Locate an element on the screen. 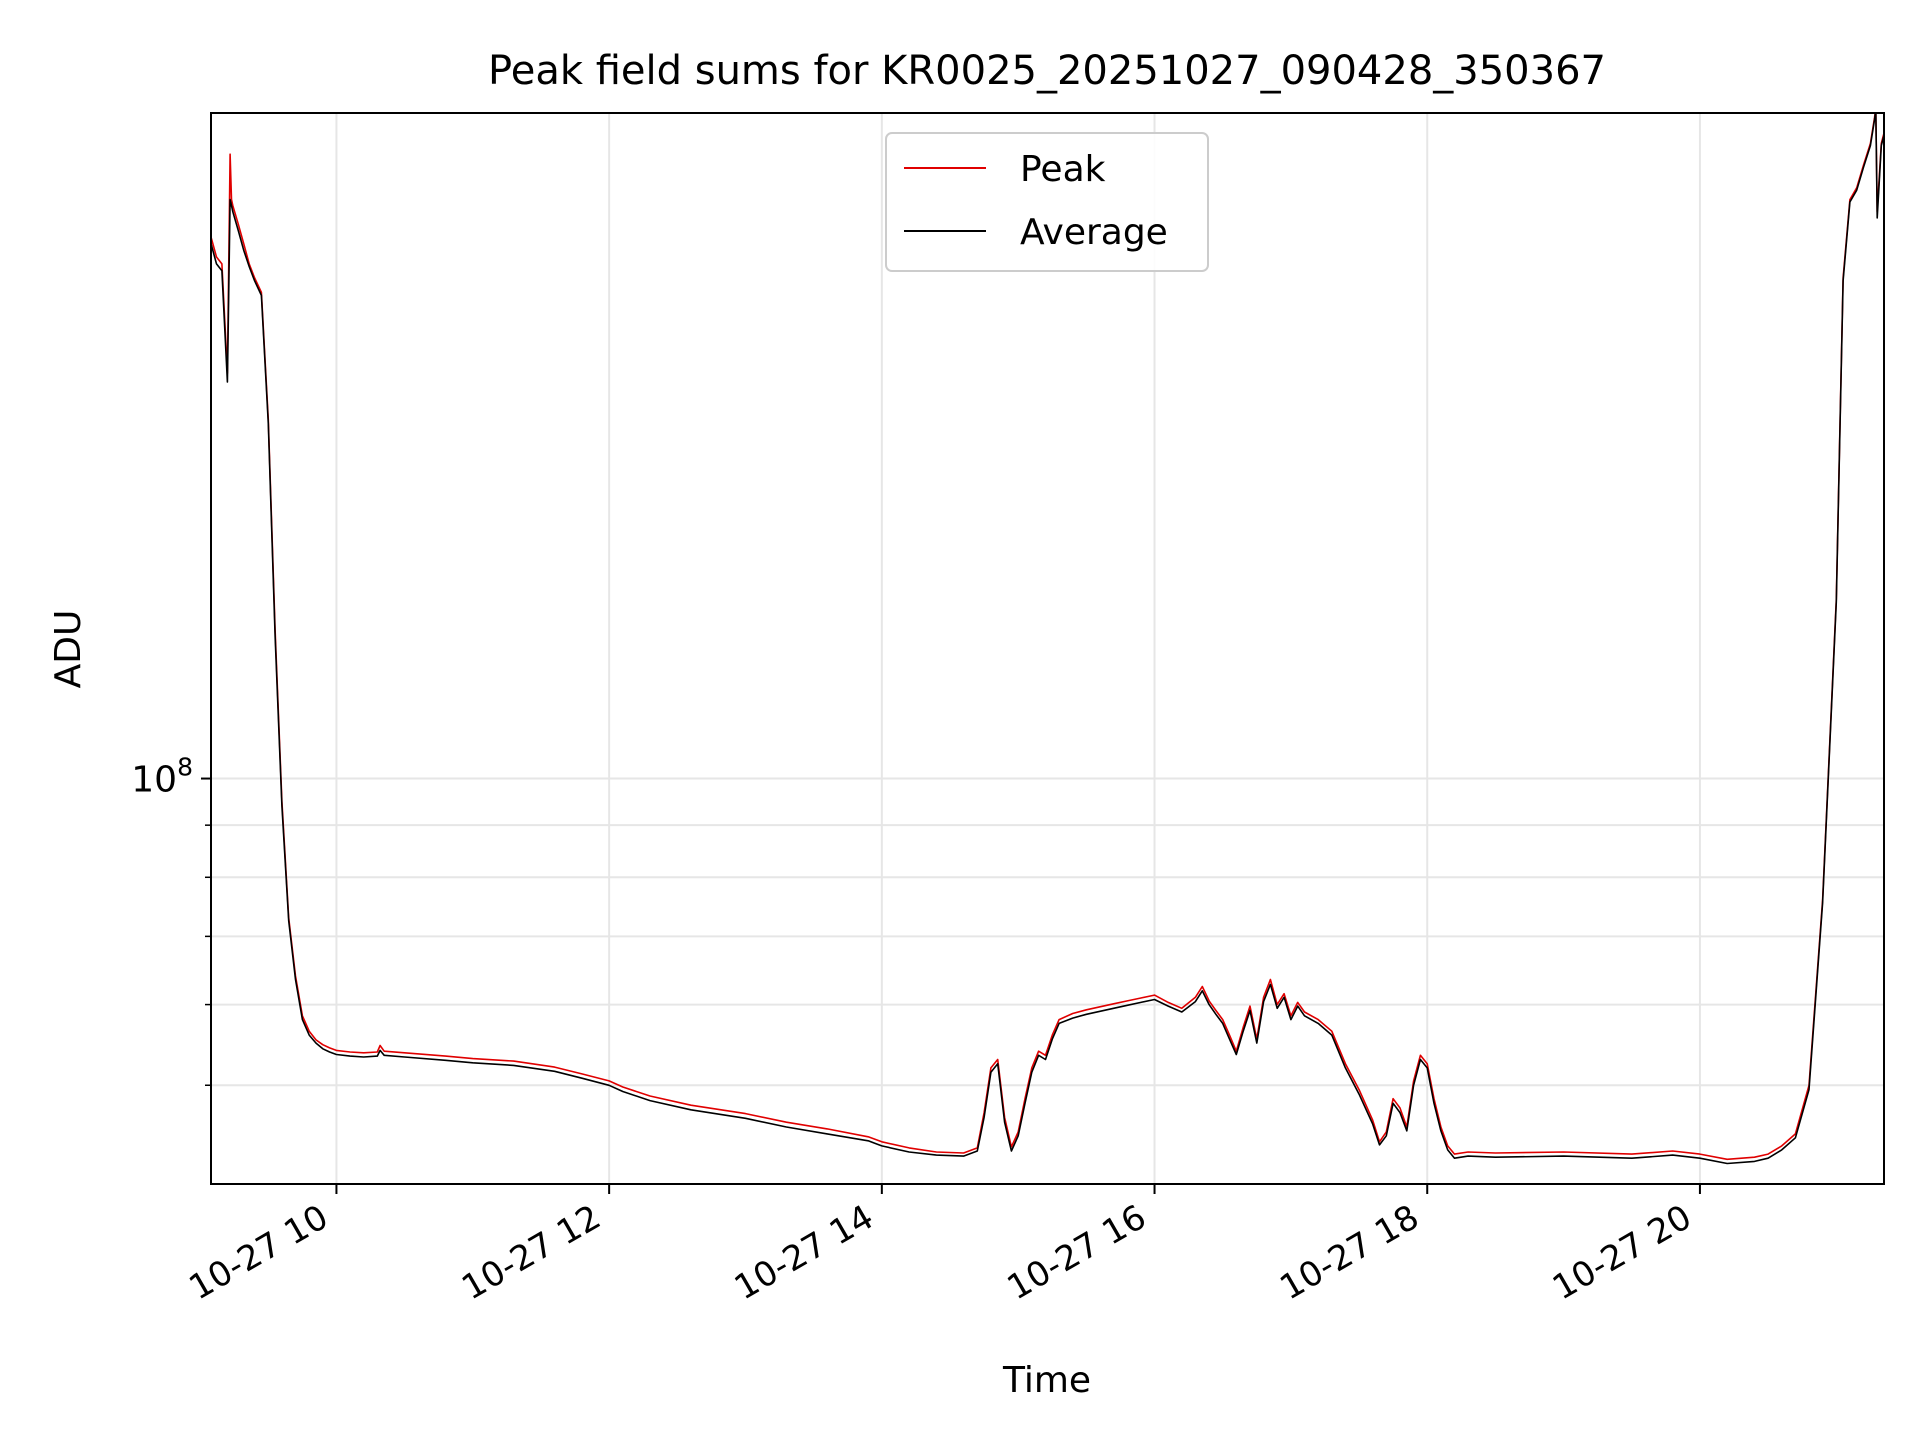 The height and width of the screenshot is (1440, 1920). legend-average-label: Average is located at coordinates (1094, 232).